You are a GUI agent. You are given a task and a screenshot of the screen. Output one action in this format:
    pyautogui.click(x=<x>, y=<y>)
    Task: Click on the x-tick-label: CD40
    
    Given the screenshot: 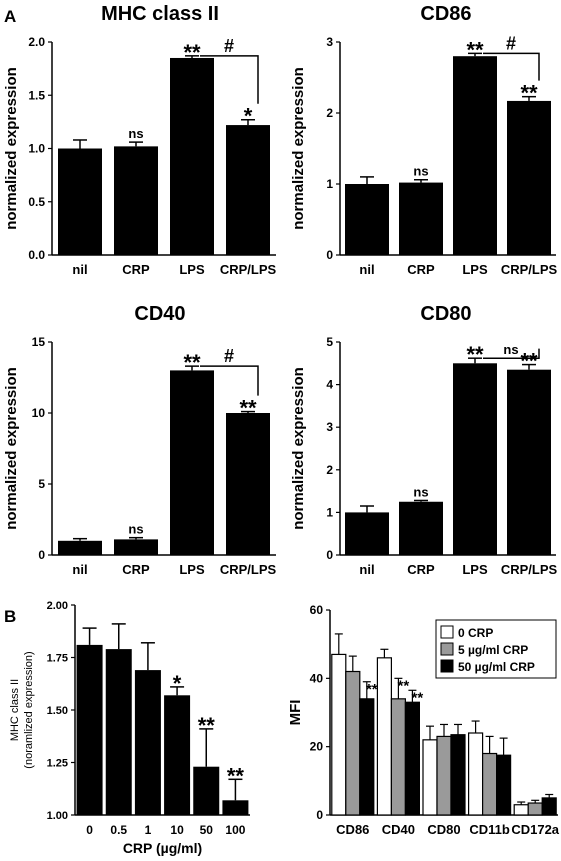 What is the action you would take?
    pyautogui.click(x=398, y=829)
    